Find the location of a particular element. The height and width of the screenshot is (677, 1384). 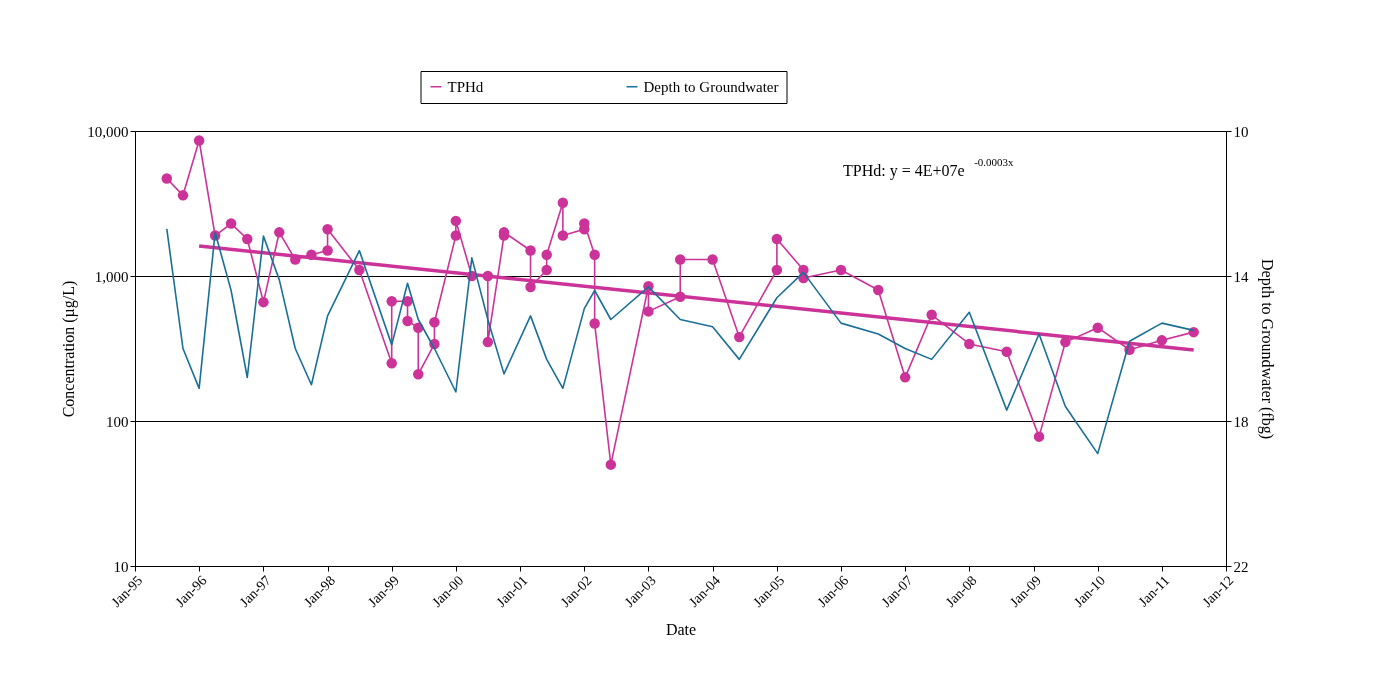

y2-axis-title: Depth to Groundwater (fbg) is located at coordinates (1266, 349).